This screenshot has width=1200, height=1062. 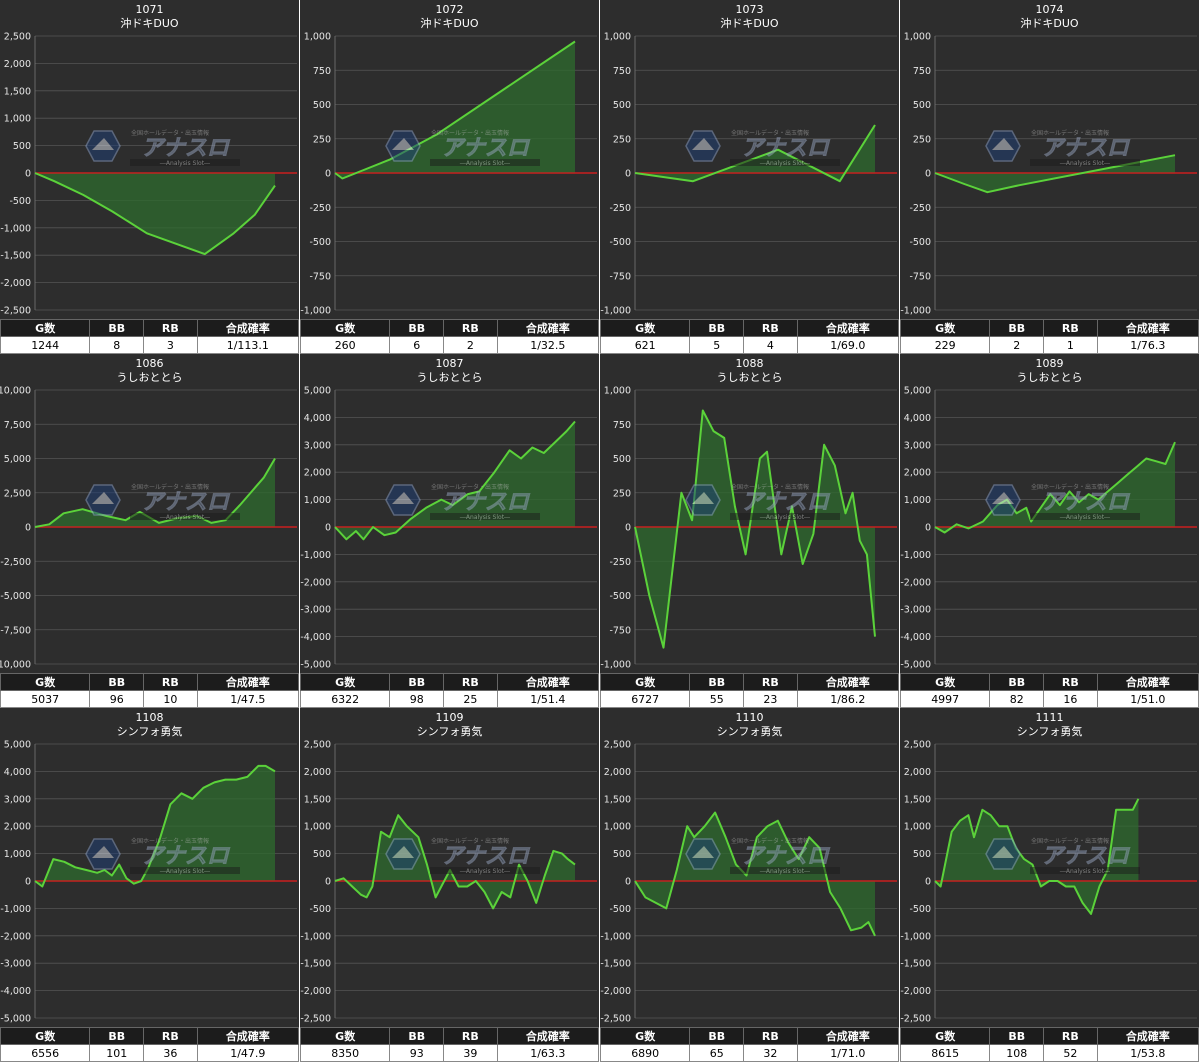 I want to click on y-tick-label: -750, so click(x=620, y=630).